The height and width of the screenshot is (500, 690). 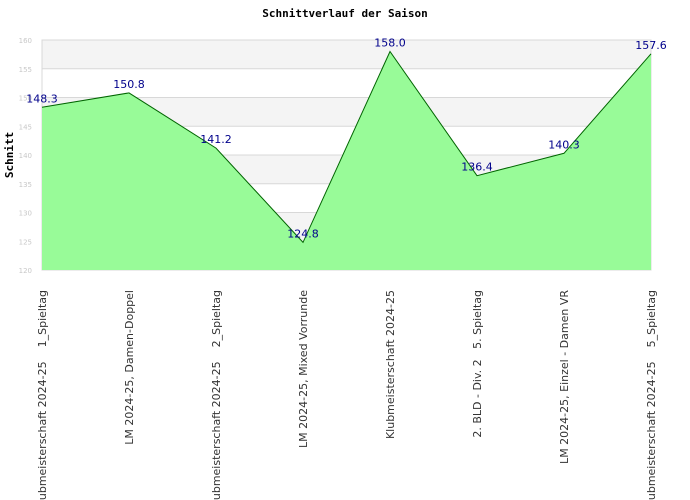 What do you see at coordinates (564, 377) in the screenshot?
I see `x-tick-label: LM 2024-25, Einzel - Damen VR` at bounding box center [564, 377].